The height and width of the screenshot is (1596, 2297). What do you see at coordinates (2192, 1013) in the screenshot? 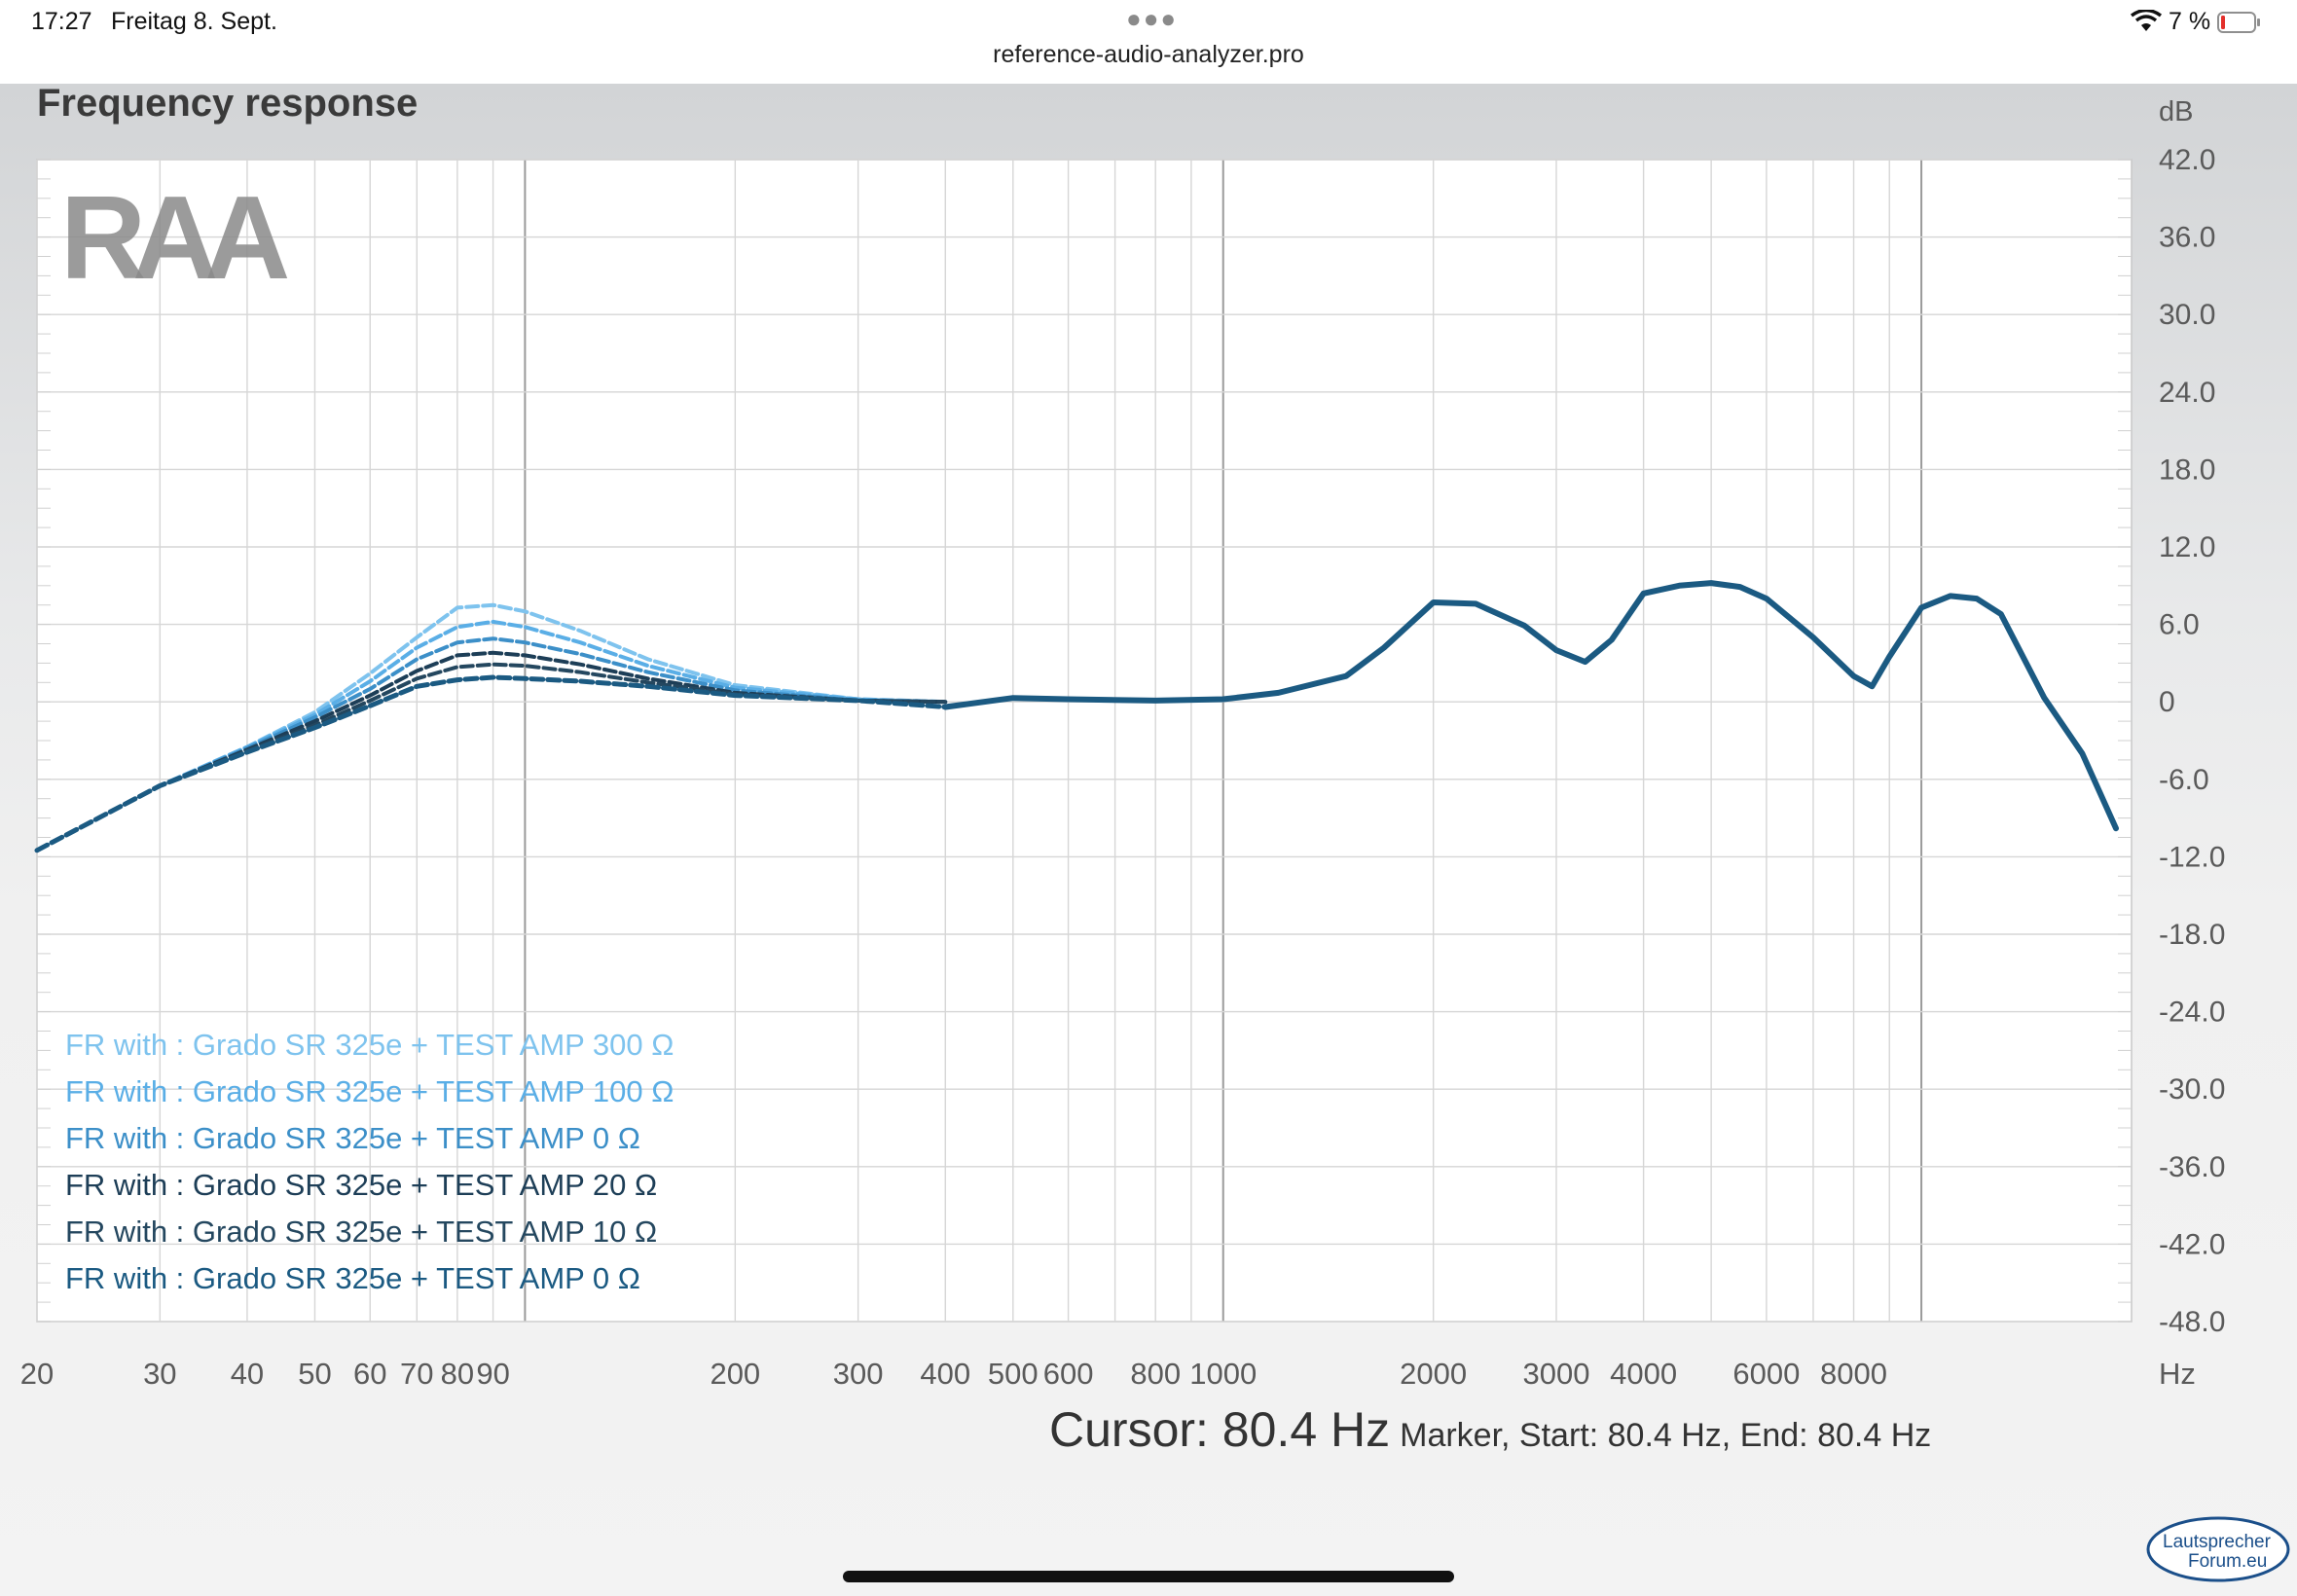
I see `y-tick-label: -24.0` at bounding box center [2192, 1013].